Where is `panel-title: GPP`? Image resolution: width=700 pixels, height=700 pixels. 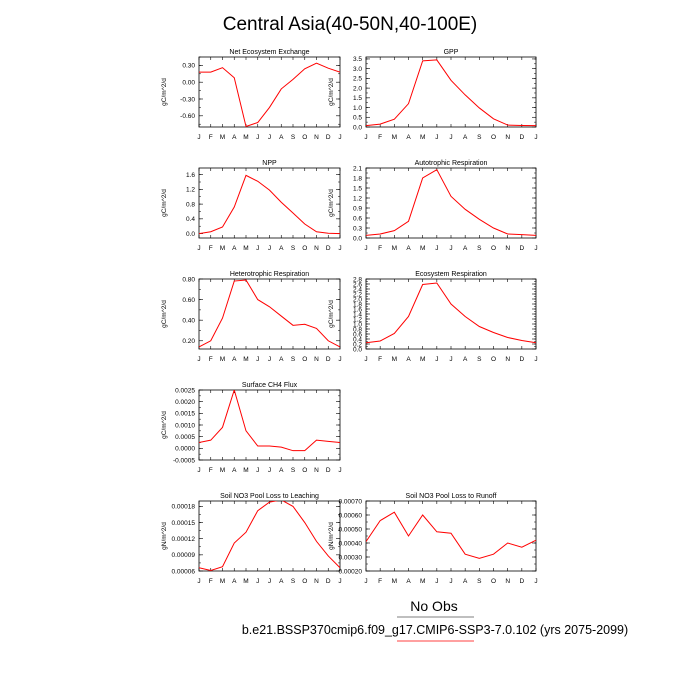 panel-title: GPP is located at coordinates (451, 52).